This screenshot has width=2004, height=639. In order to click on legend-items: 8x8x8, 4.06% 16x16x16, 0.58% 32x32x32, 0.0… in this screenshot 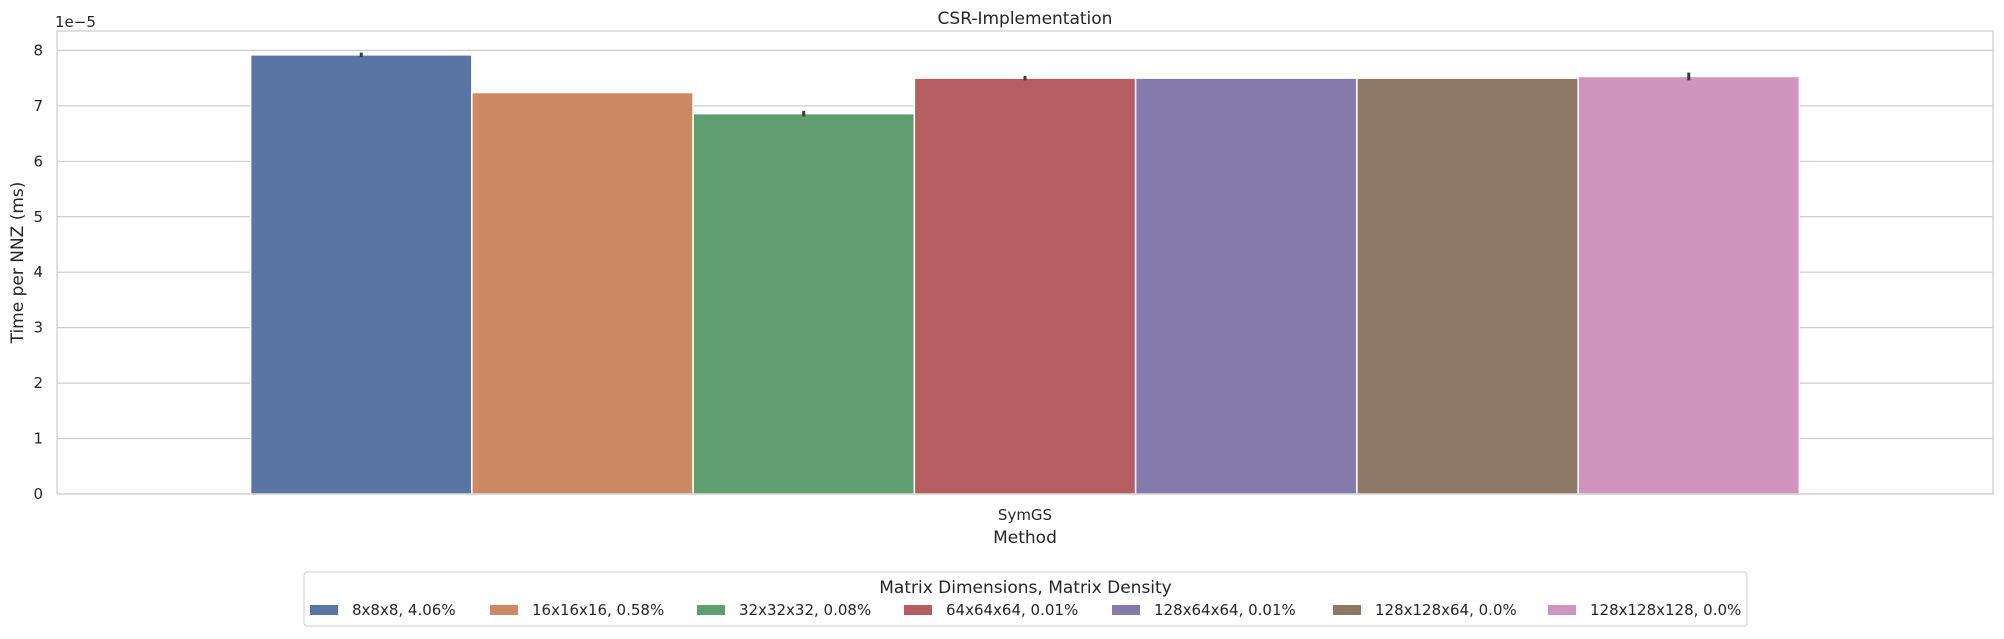, I will do `click(1025, 610)`.